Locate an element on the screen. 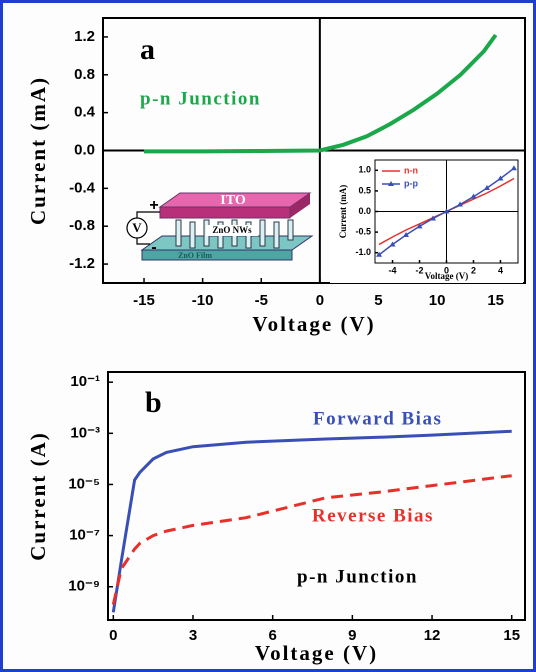  wire-top is located at coordinates (148, 214).